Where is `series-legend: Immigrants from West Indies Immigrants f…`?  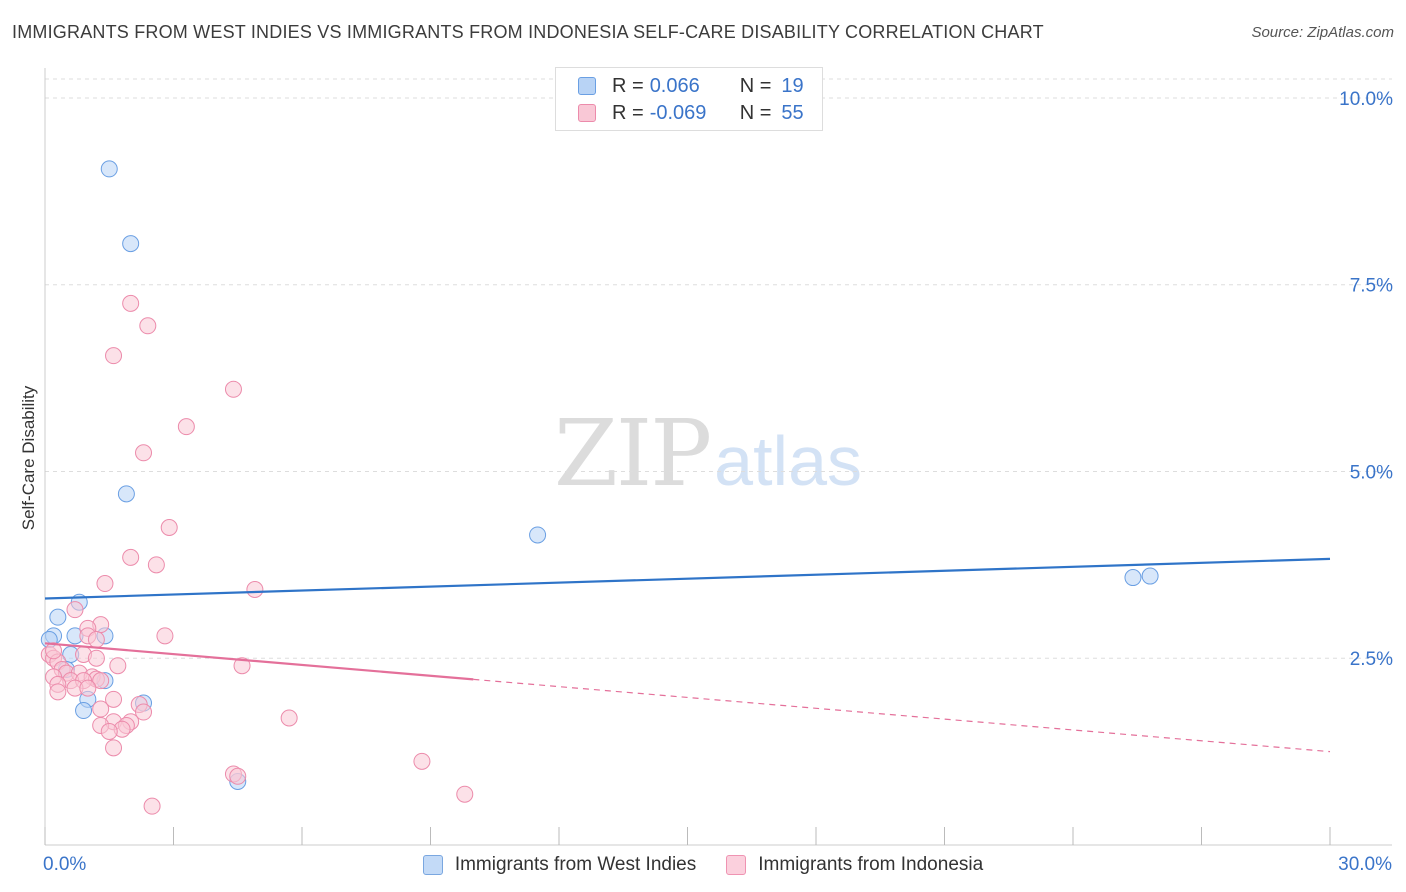 series-legend: Immigrants from West Indies Immigrants f… is located at coordinates (703, 865).